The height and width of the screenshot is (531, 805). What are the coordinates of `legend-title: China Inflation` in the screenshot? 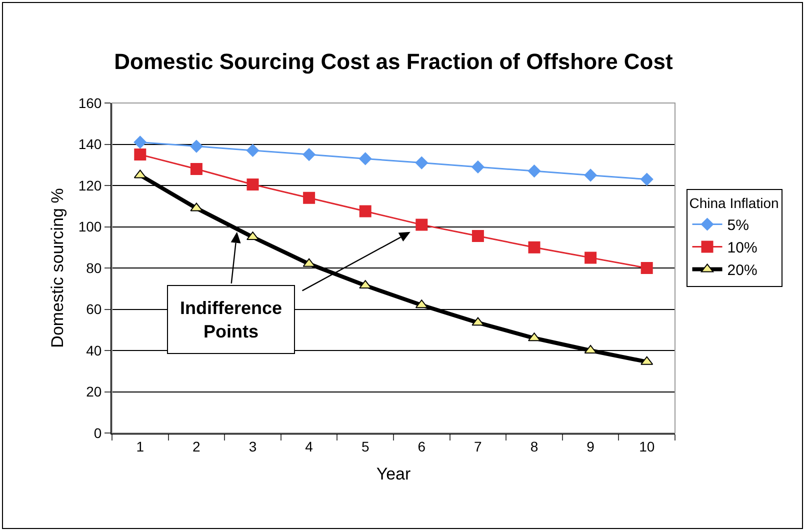 It's located at (734, 203).